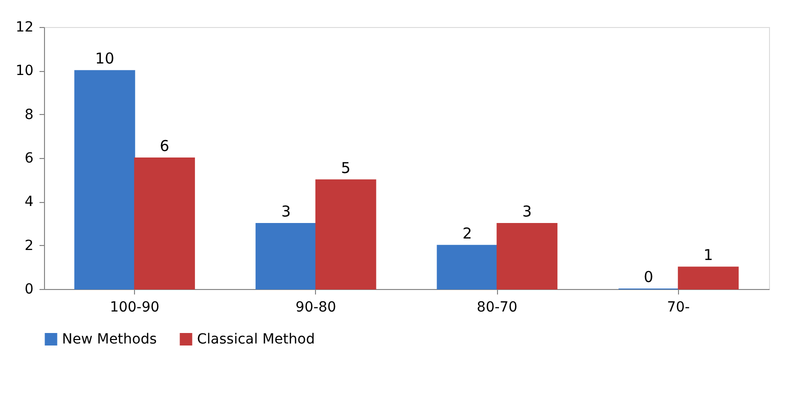  What do you see at coordinates (29, 114) in the screenshot?
I see `y-tick-label: 8` at bounding box center [29, 114].